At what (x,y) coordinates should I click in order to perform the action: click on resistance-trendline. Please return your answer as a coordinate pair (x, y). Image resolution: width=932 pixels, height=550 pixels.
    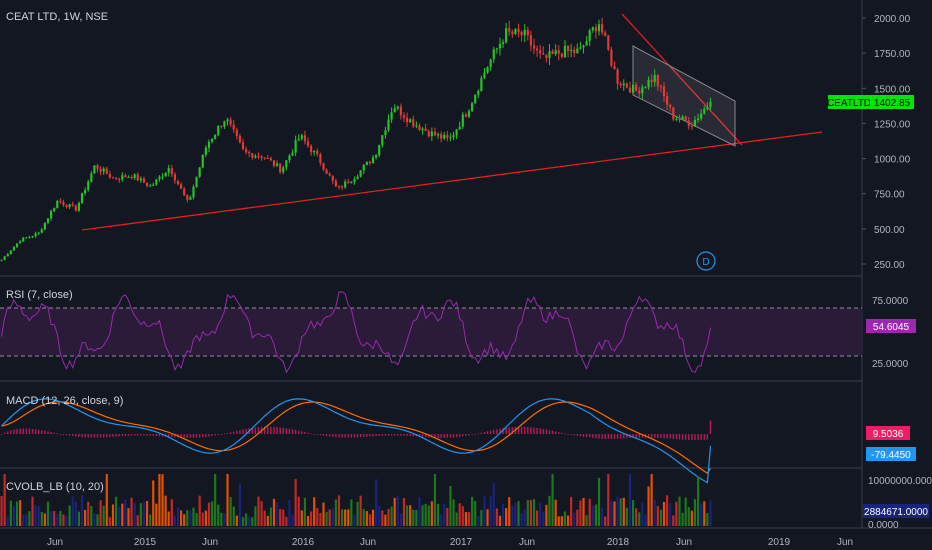
    Looking at the image, I should click on (682, 79).